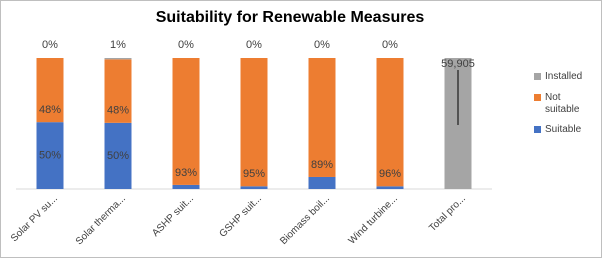 The image size is (602, 258). Describe the element at coordinates (186, 173) in the screenshot. I see `data-label: 93%` at that location.